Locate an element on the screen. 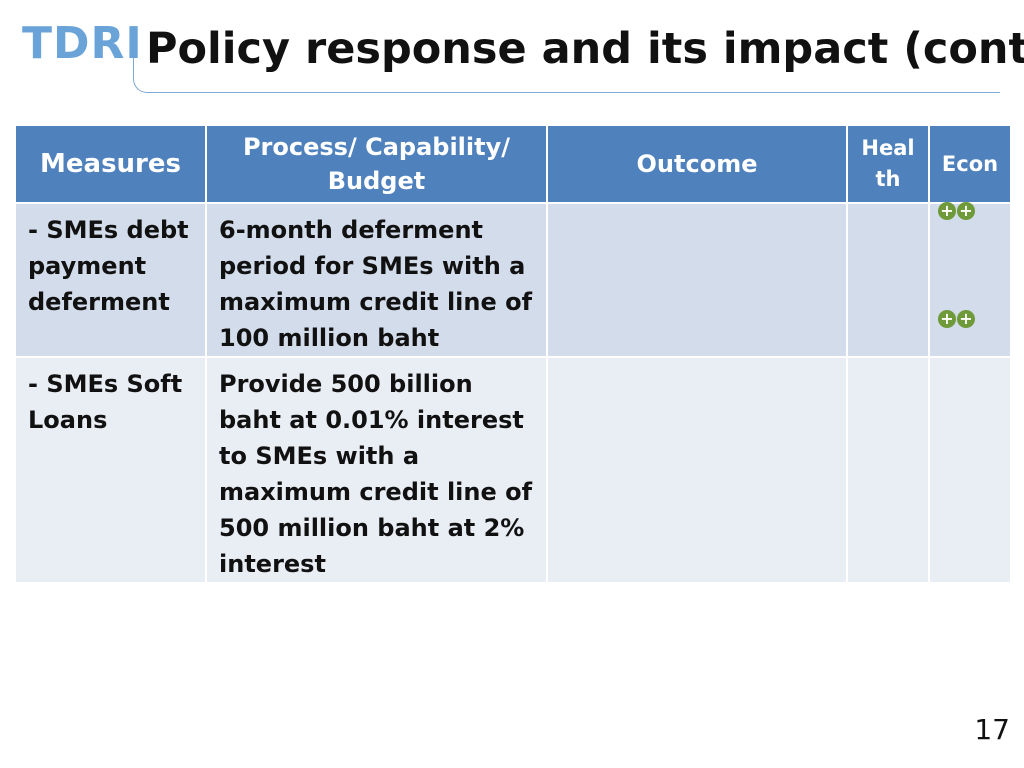  title-divider is located at coordinates (573, 92).